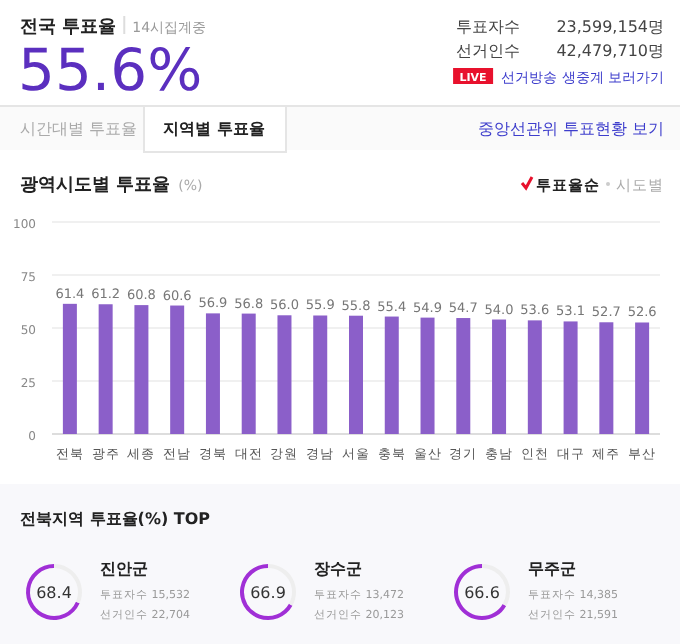 The height and width of the screenshot is (644, 680). I want to click on text: 중앙선관위 투표현황 보기, so click(570, 129).